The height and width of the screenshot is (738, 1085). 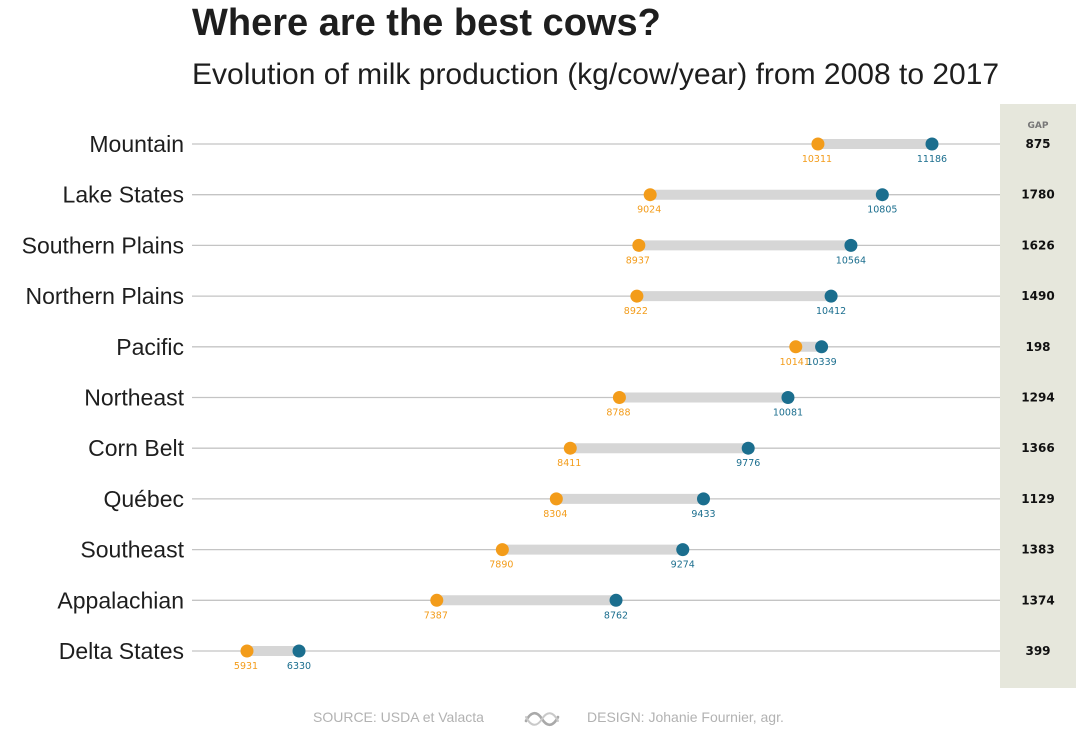 What do you see at coordinates (542, 719) in the screenshot?
I see `cow-logo-icon` at bounding box center [542, 719].